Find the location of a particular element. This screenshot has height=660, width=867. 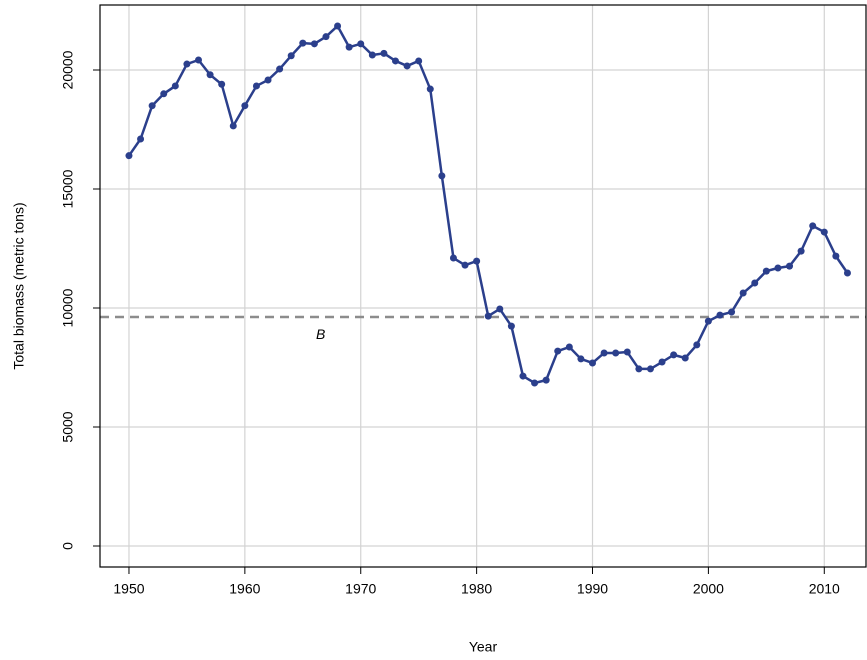

y-tick-label: 5000 is located at coordinates (68, 426).